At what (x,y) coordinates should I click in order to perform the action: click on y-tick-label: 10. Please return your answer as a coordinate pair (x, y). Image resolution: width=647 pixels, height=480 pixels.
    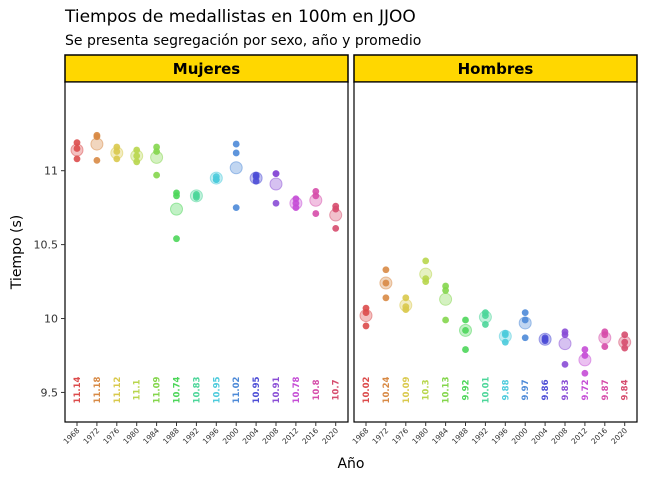
    Looking at the image, I should click on (51, 319).